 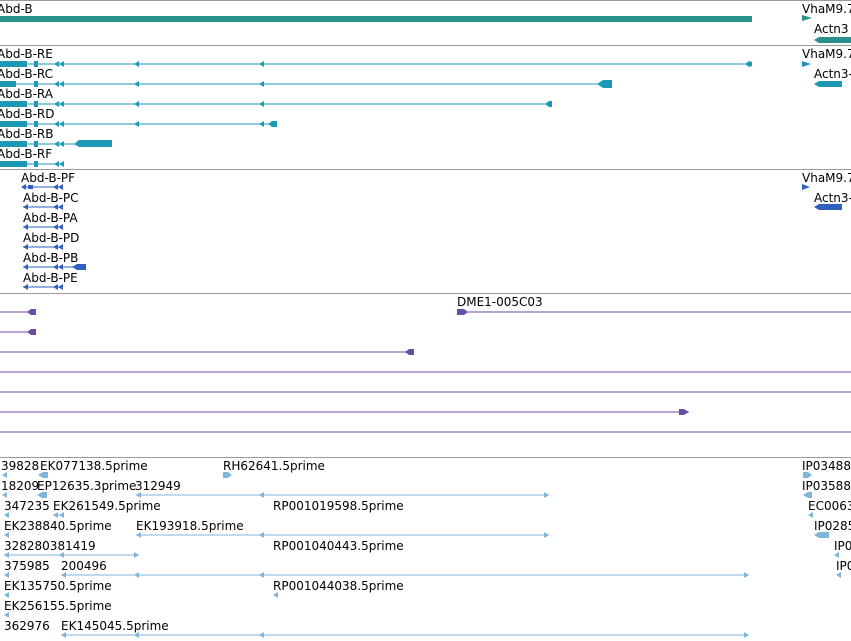 What do you see at coordinates (338, 506) in the screenshot?
I see `est-label-rp001019598: RP001019598.5prime` at bounding box center [338, 506].